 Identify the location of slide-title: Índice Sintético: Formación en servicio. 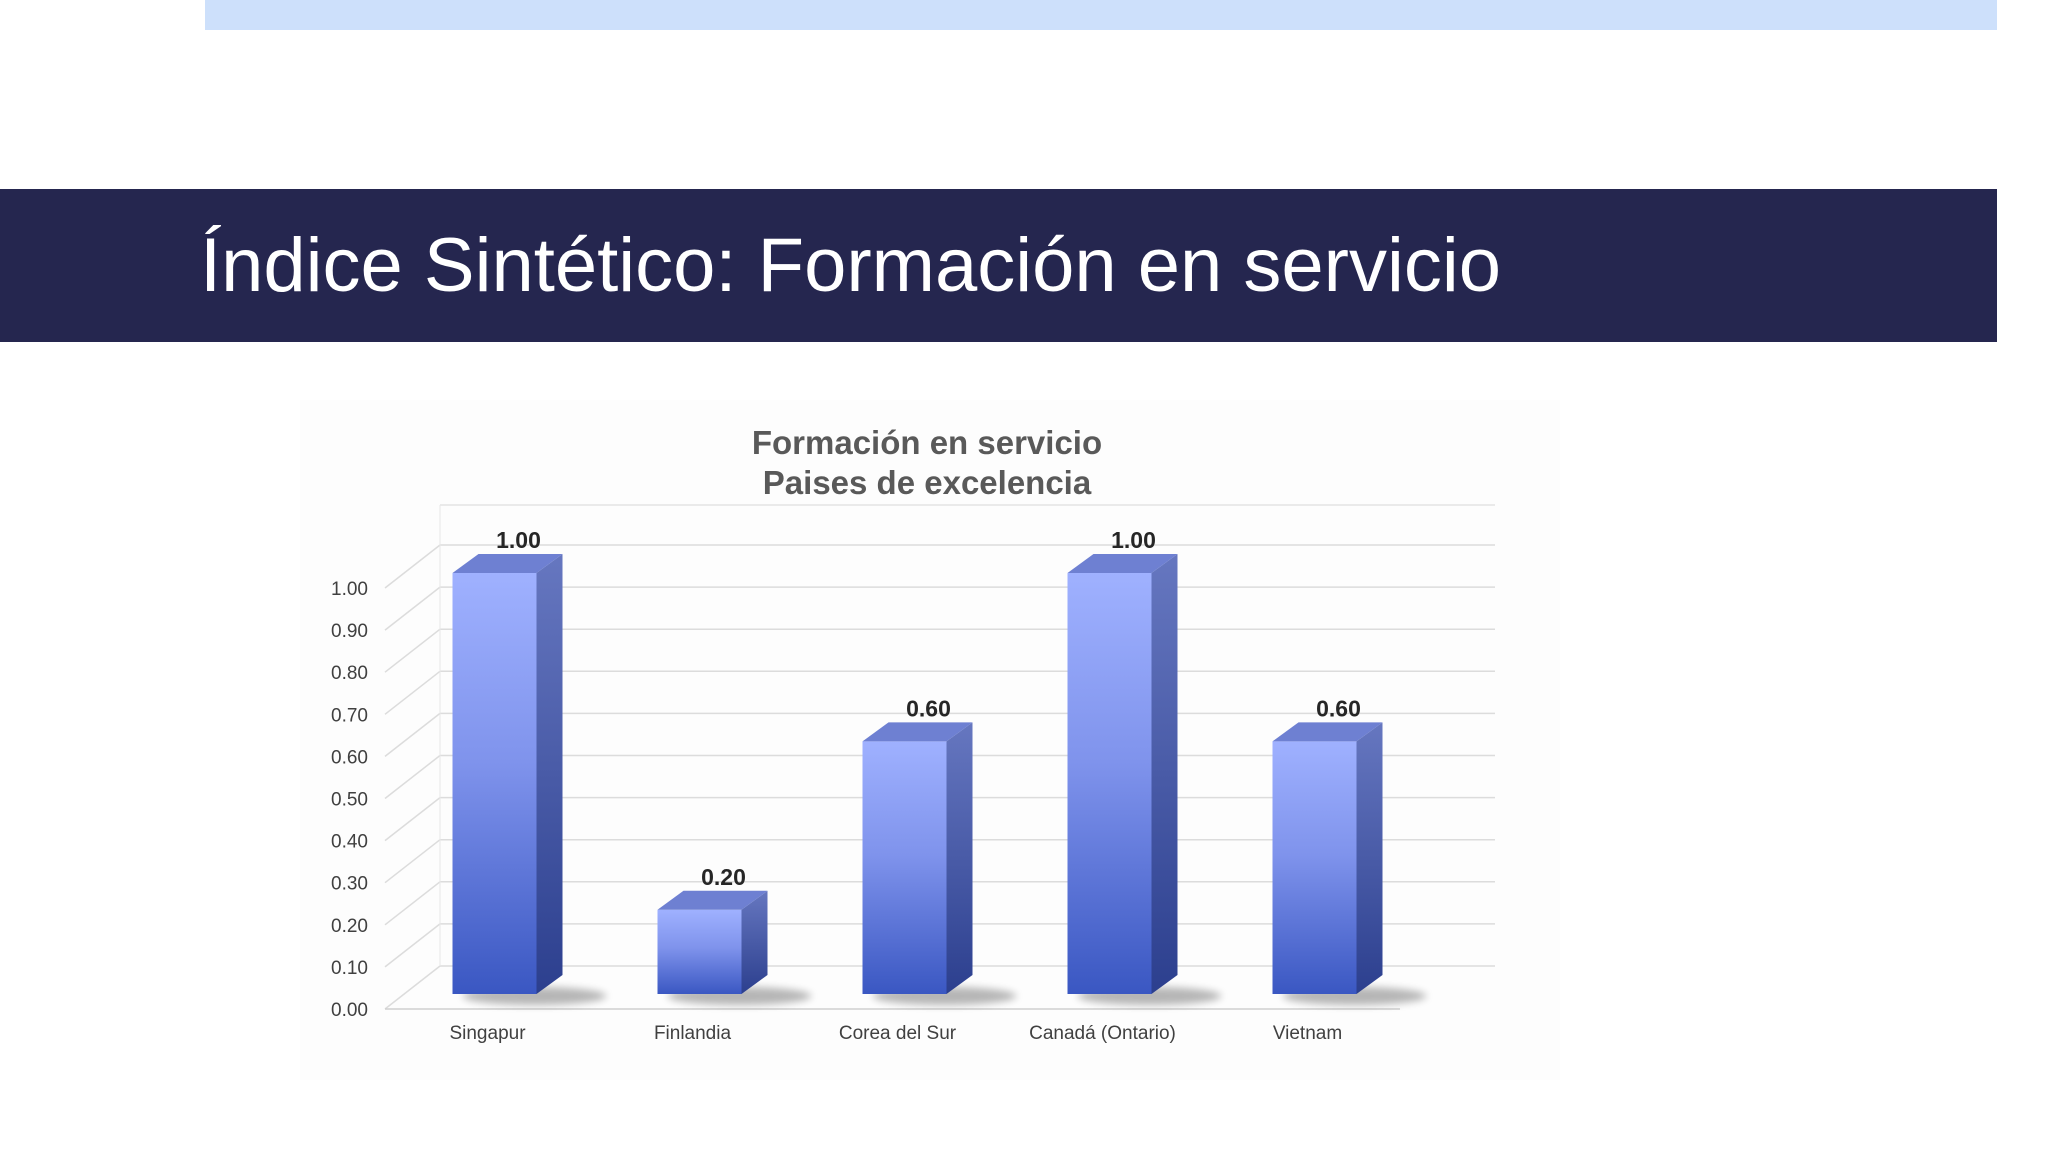
(851, 265).